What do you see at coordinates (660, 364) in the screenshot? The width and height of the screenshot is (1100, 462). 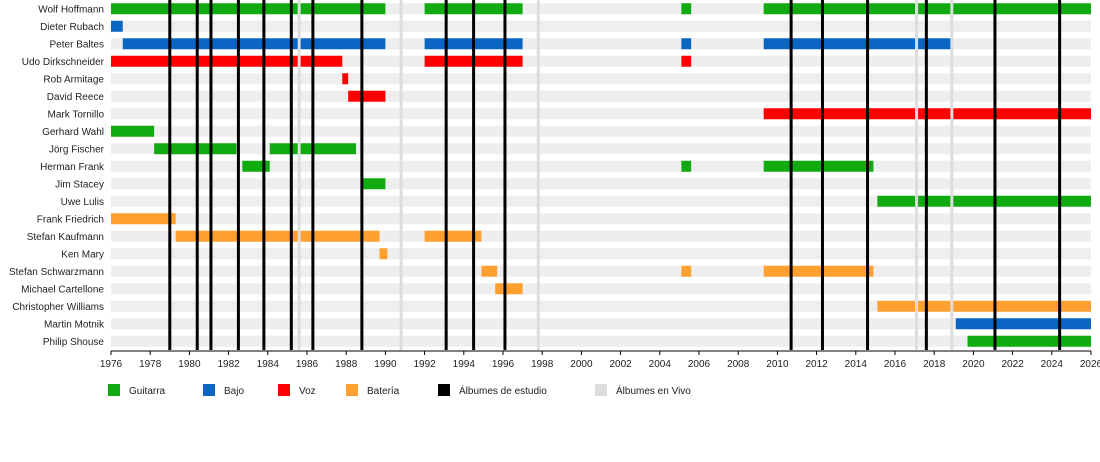 I see `x-tick-label: 2004` at bounding box center [660, 364].